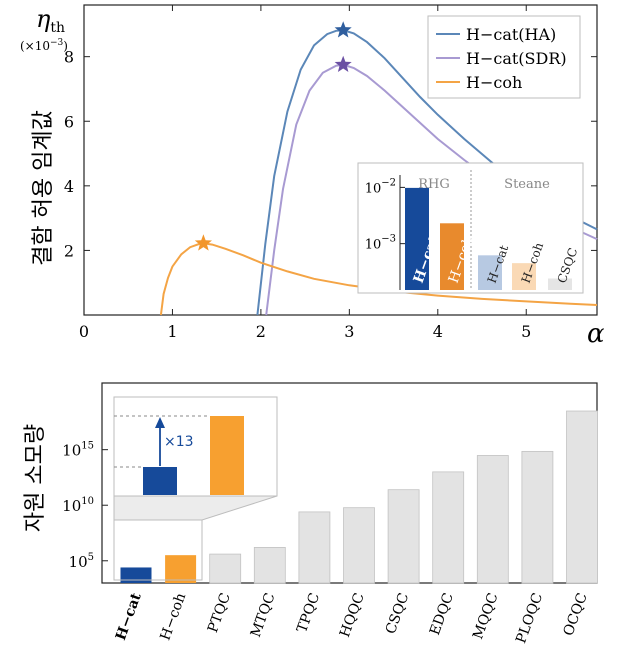 The width and height of the screenshot is (629, 650). I want to click on x-tick-label: 4, so click(438, 331).